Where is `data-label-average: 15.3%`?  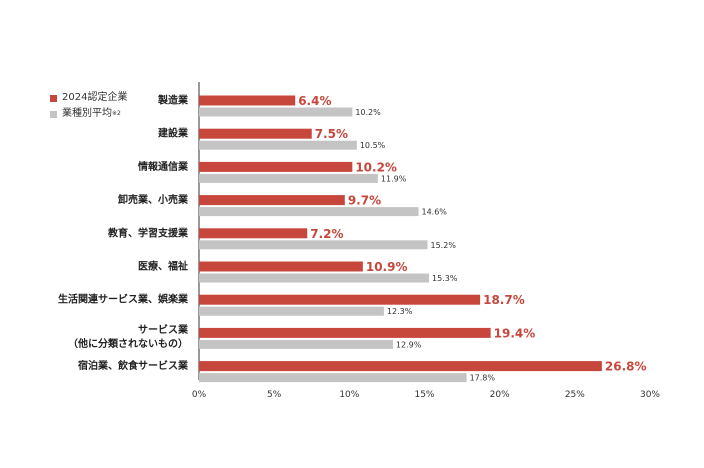 data-label-average: 15.3% is located at coordinates (445, 278).